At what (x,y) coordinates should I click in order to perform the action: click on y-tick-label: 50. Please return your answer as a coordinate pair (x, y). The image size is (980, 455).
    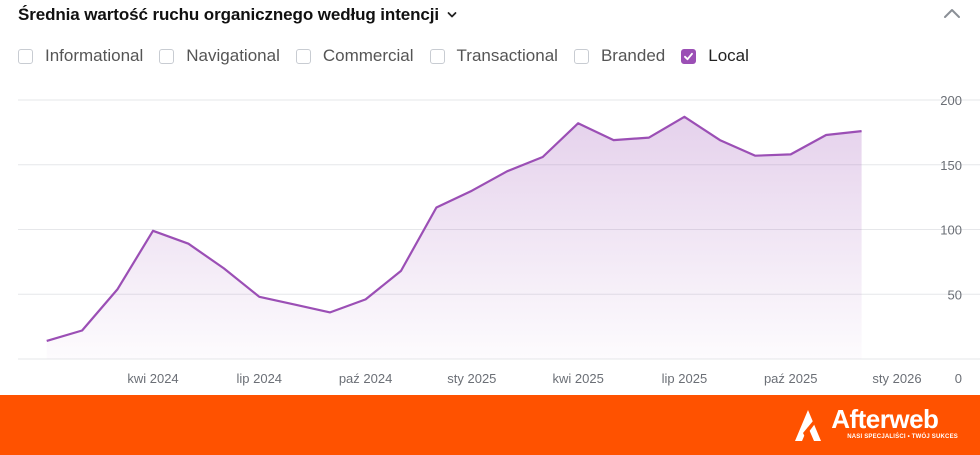
    Looking at the image, I should click on (955, 294).